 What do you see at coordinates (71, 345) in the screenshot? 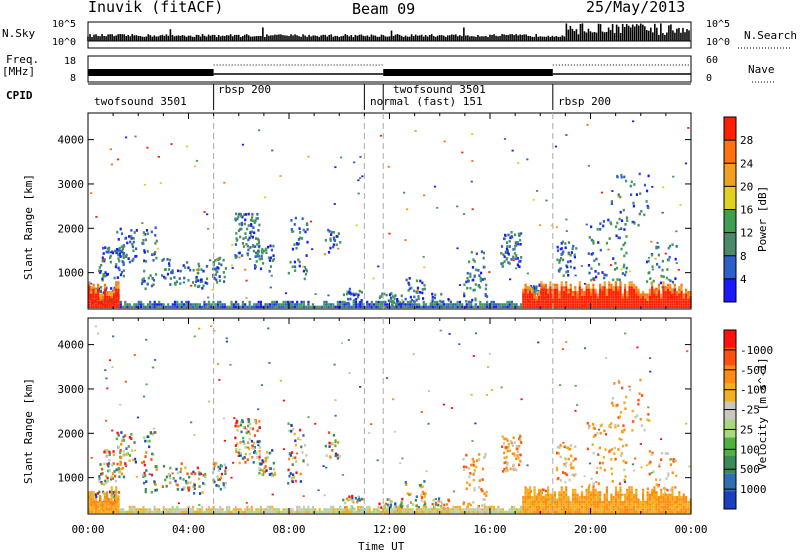
I see `y-tick-label: 4000` at bounding box center [71, 345].